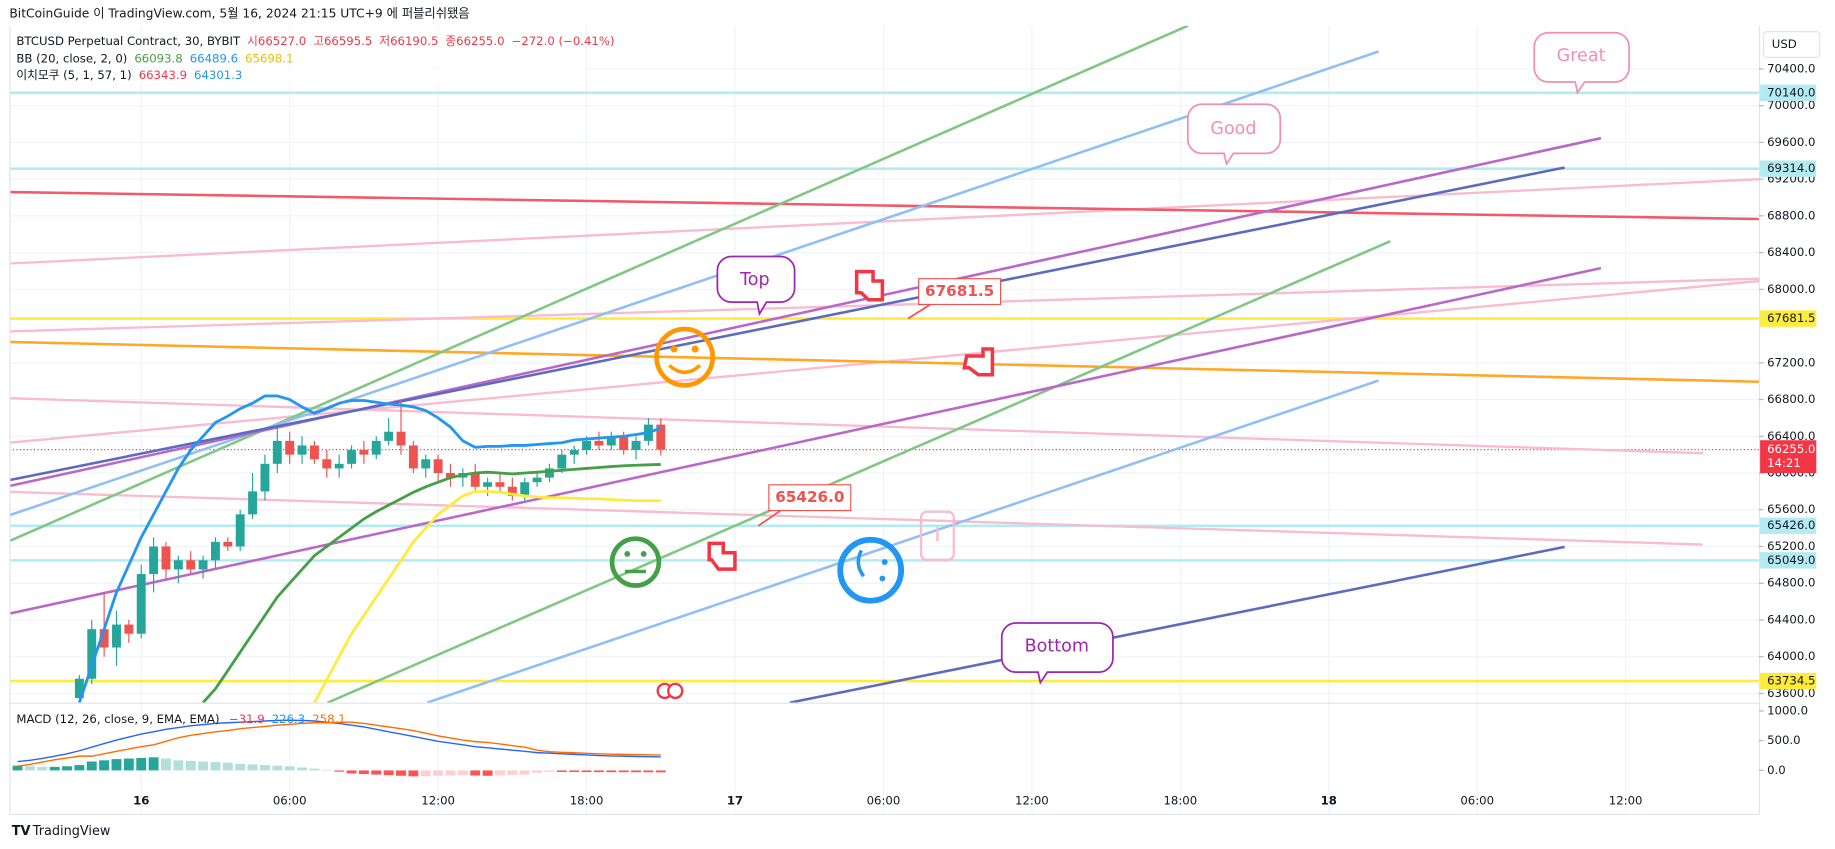  I want to click on y-tick-label: 68400.0, so click(1791, 252).